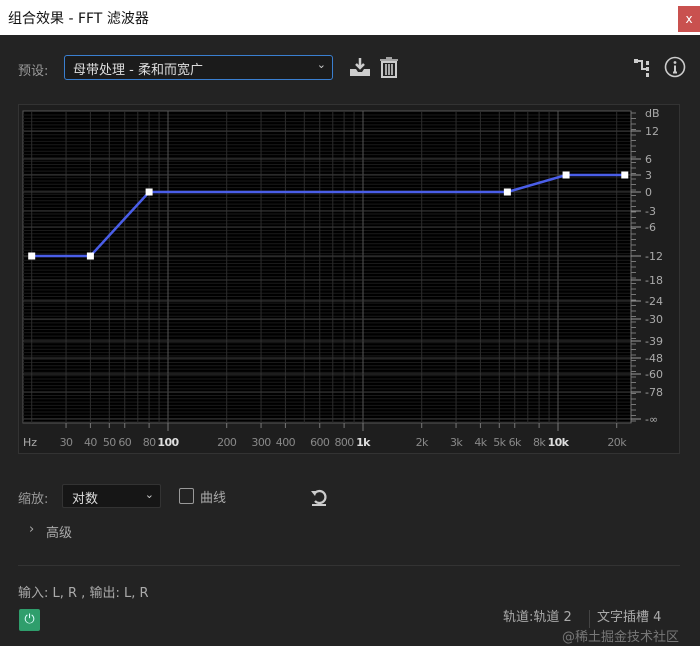  I want to click on y-tick-label: -48, so click(654, 358).